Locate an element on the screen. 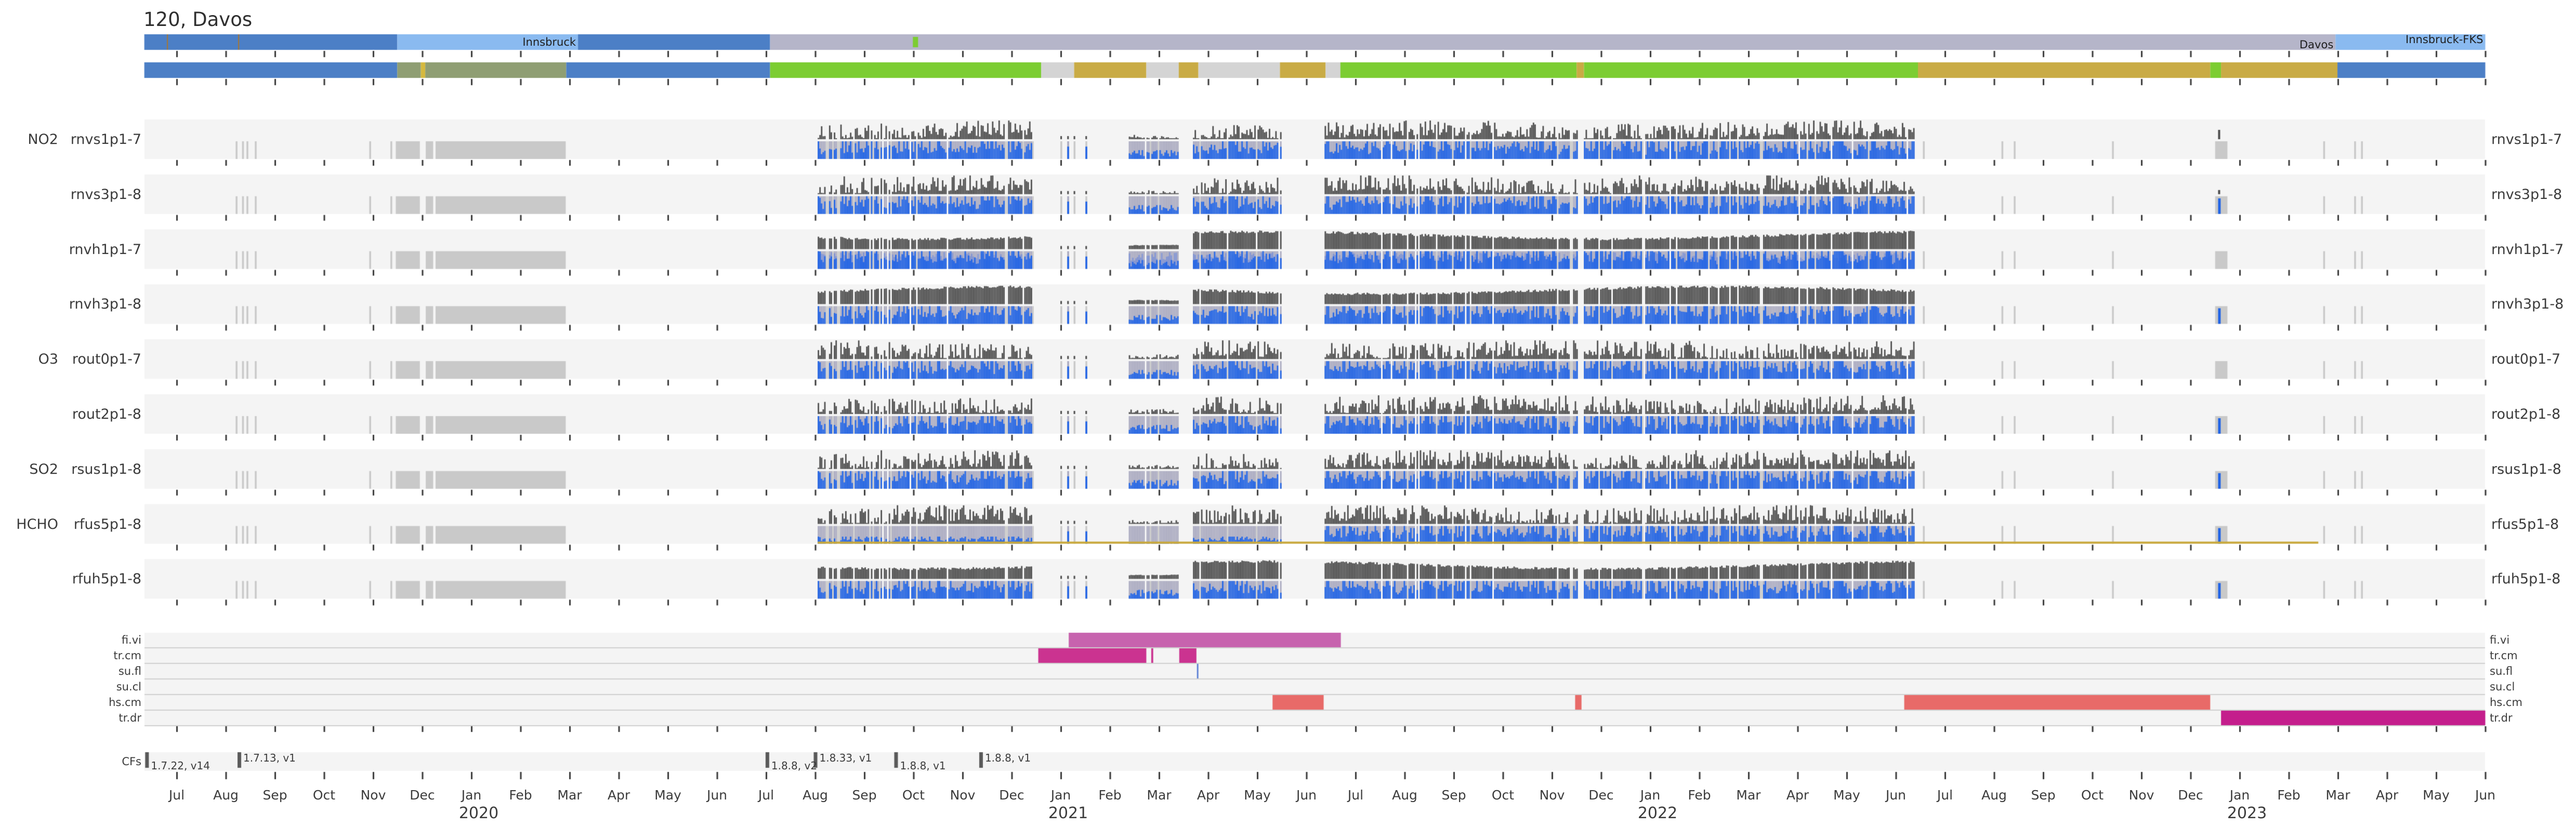 Image resolution: width=2576 pixels, height=840 pixels. cfs-label: CFs is located at coordinates (131, 761).